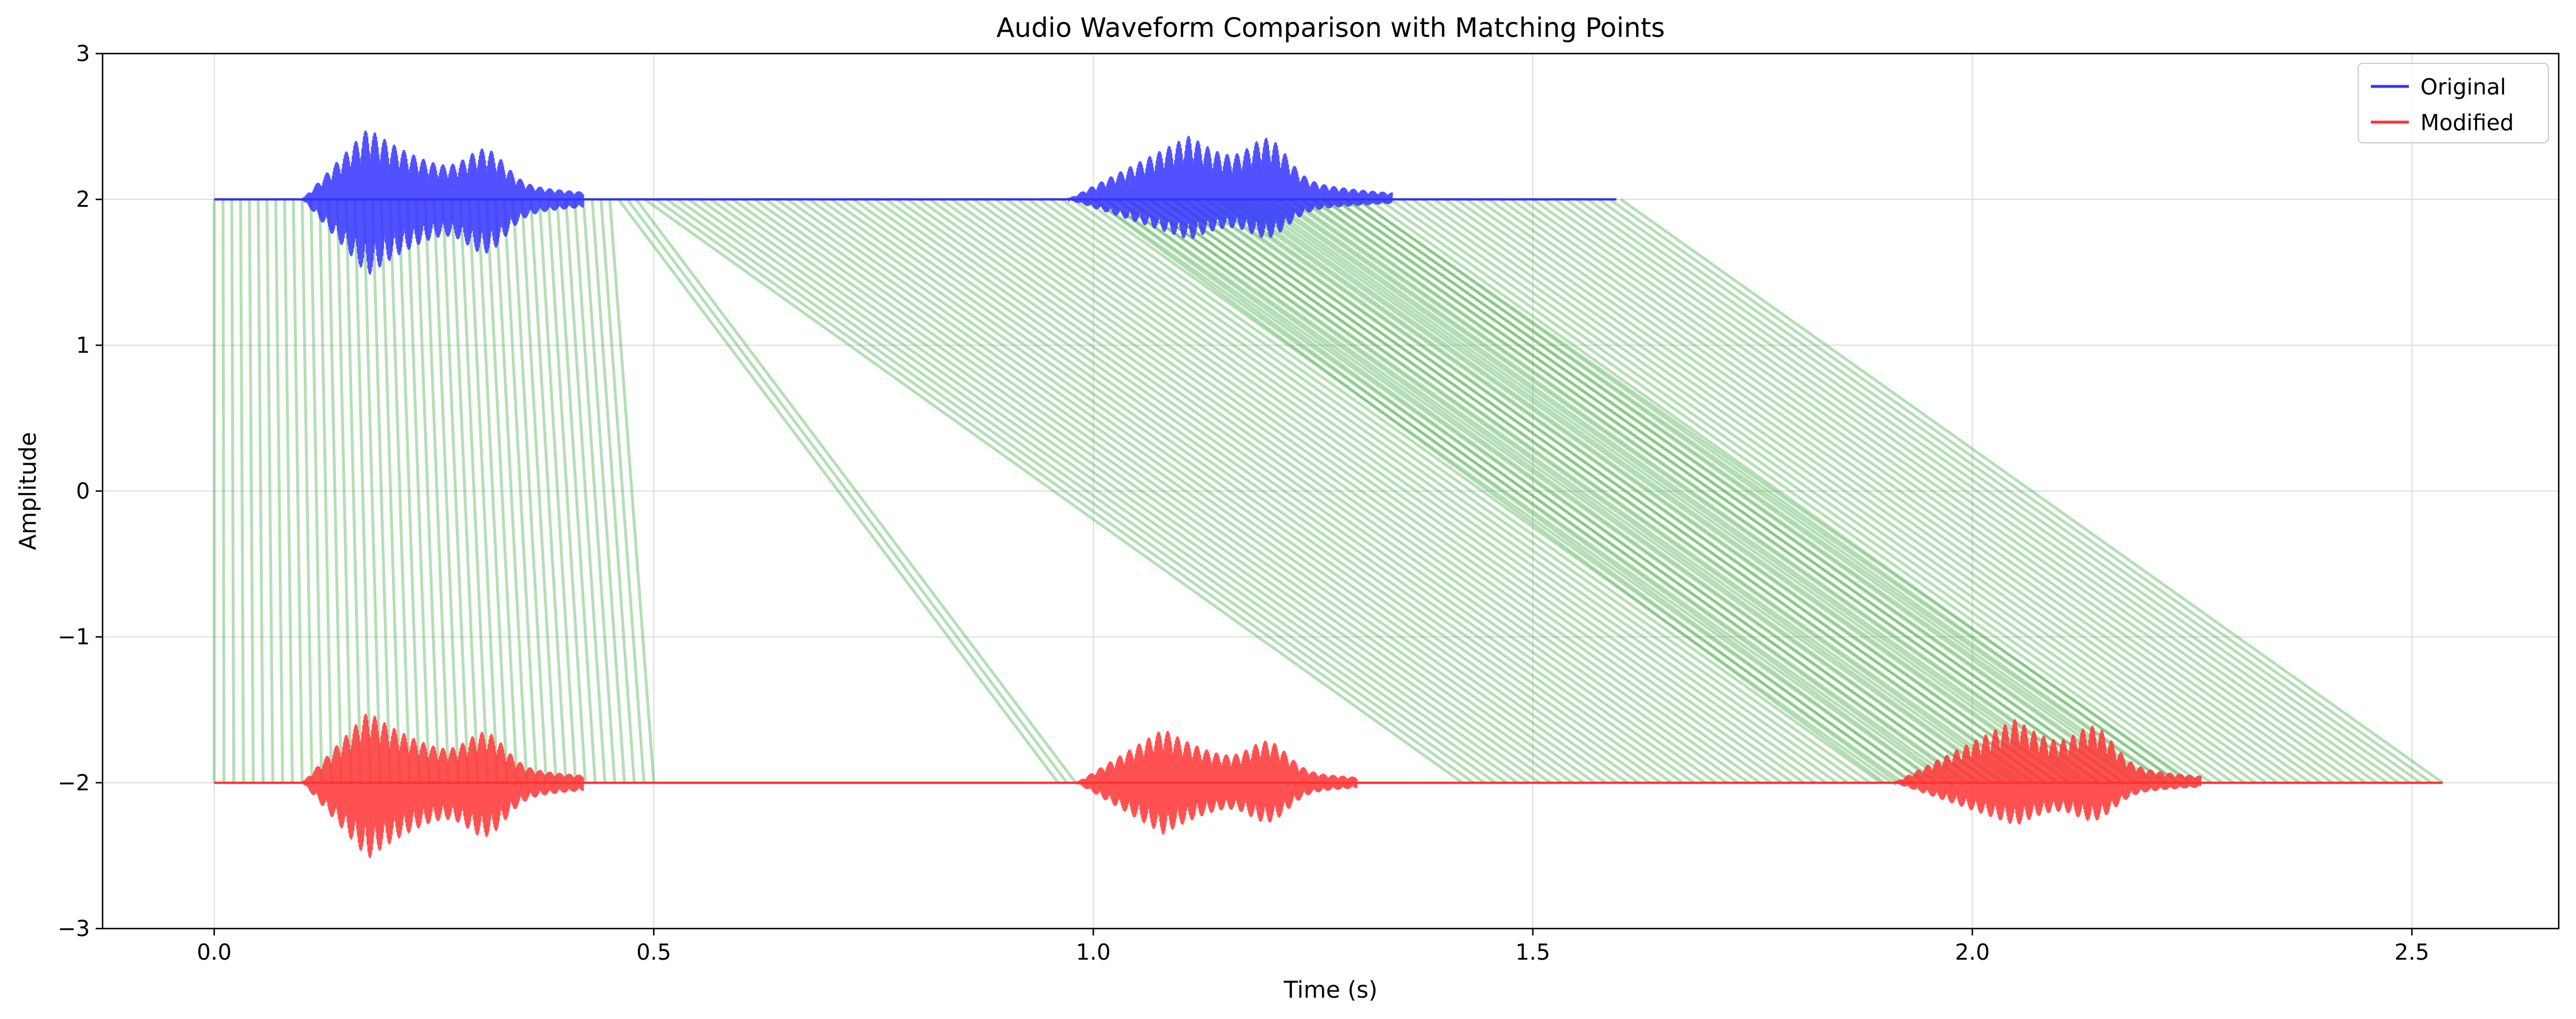 The height and width of the screenshot is (1019, 2576). What do you see at coordinates (2453, 103) in the screenshot?
I see `legend: Original Modified` at bounding box center [2453, 103].